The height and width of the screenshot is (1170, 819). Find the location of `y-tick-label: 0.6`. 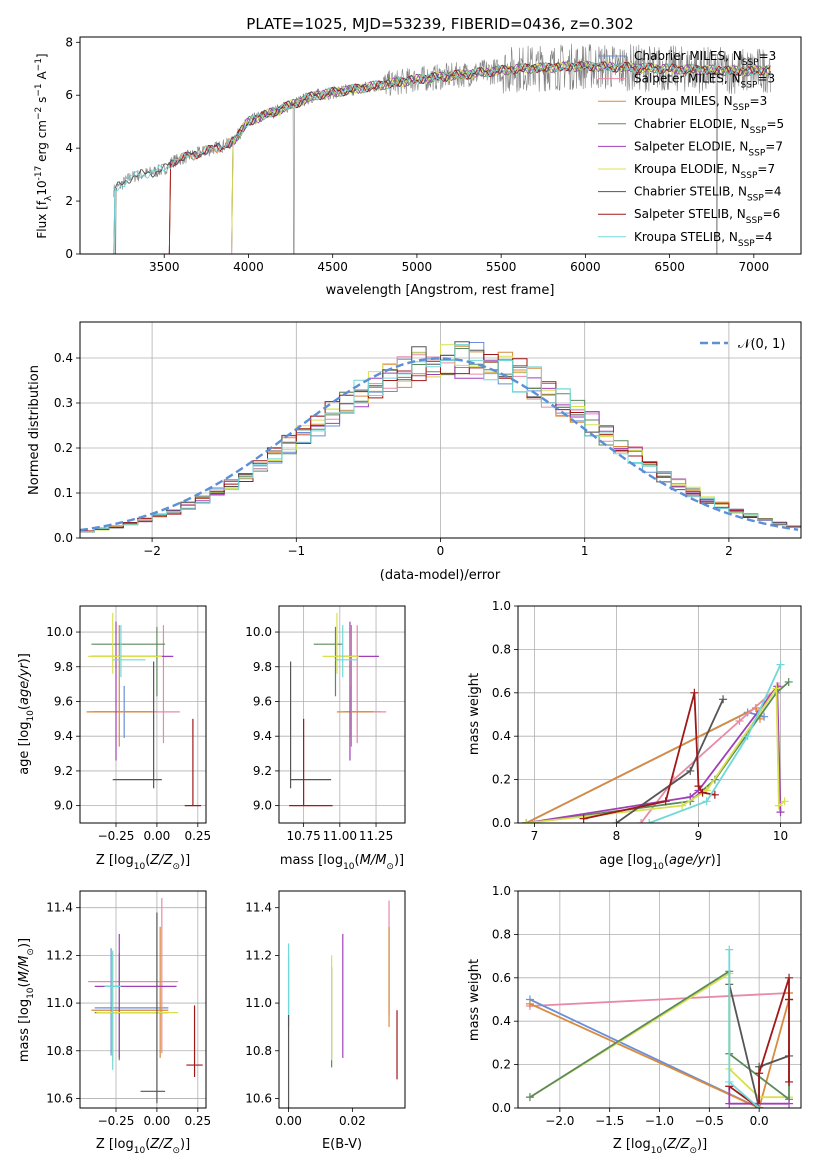

y-tick-label: 0.6 is located at coordinates (501, 978).